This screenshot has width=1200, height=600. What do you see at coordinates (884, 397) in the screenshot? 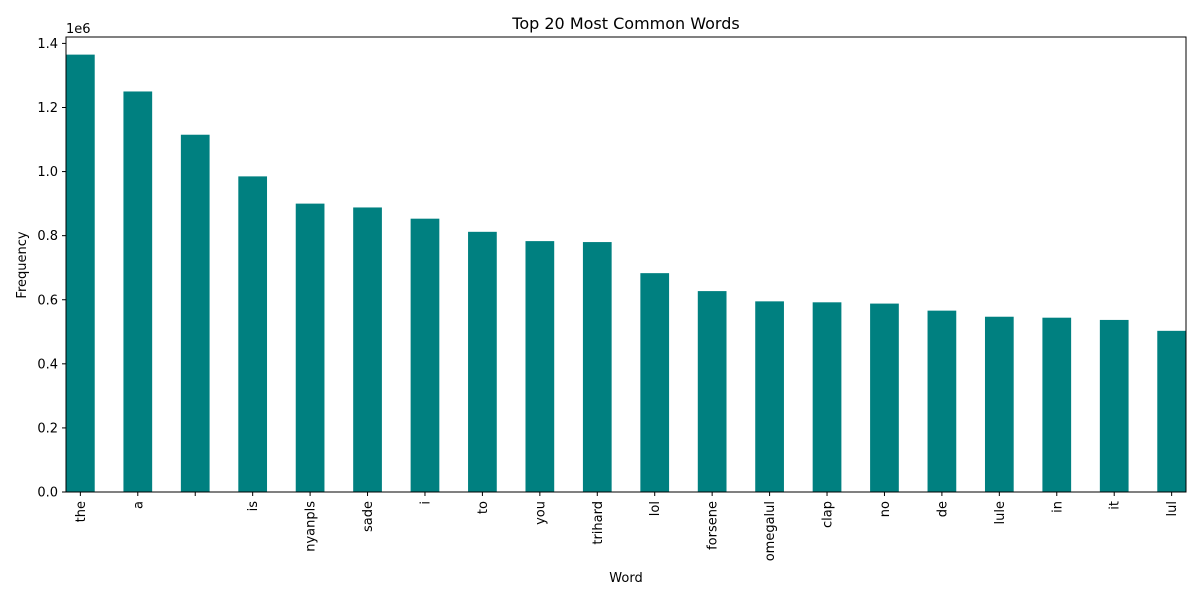
I see `bar-no` at bounding box center [884, 397].